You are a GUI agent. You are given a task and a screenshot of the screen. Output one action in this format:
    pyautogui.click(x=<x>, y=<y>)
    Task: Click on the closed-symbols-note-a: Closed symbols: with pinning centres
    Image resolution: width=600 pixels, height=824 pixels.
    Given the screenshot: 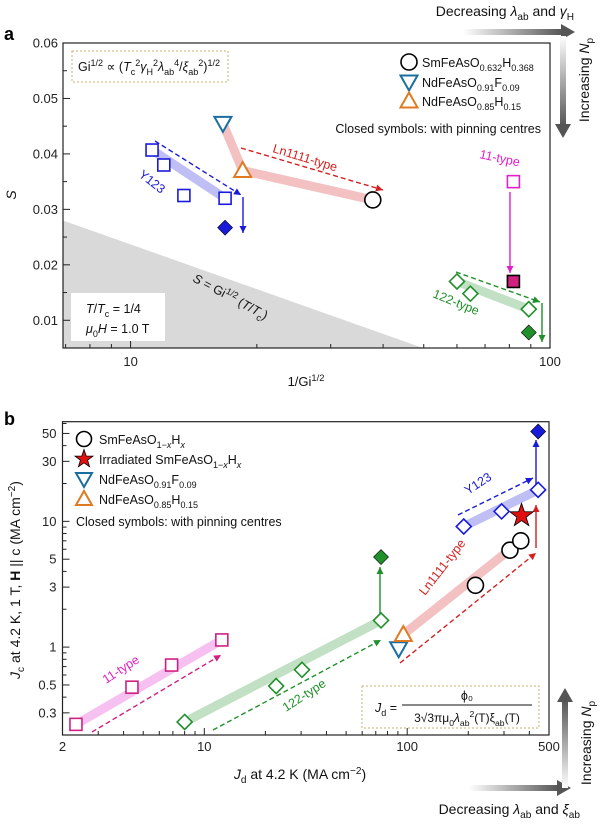 What is the action you would take?
    pyautogui.click(x=438, y=129)
    